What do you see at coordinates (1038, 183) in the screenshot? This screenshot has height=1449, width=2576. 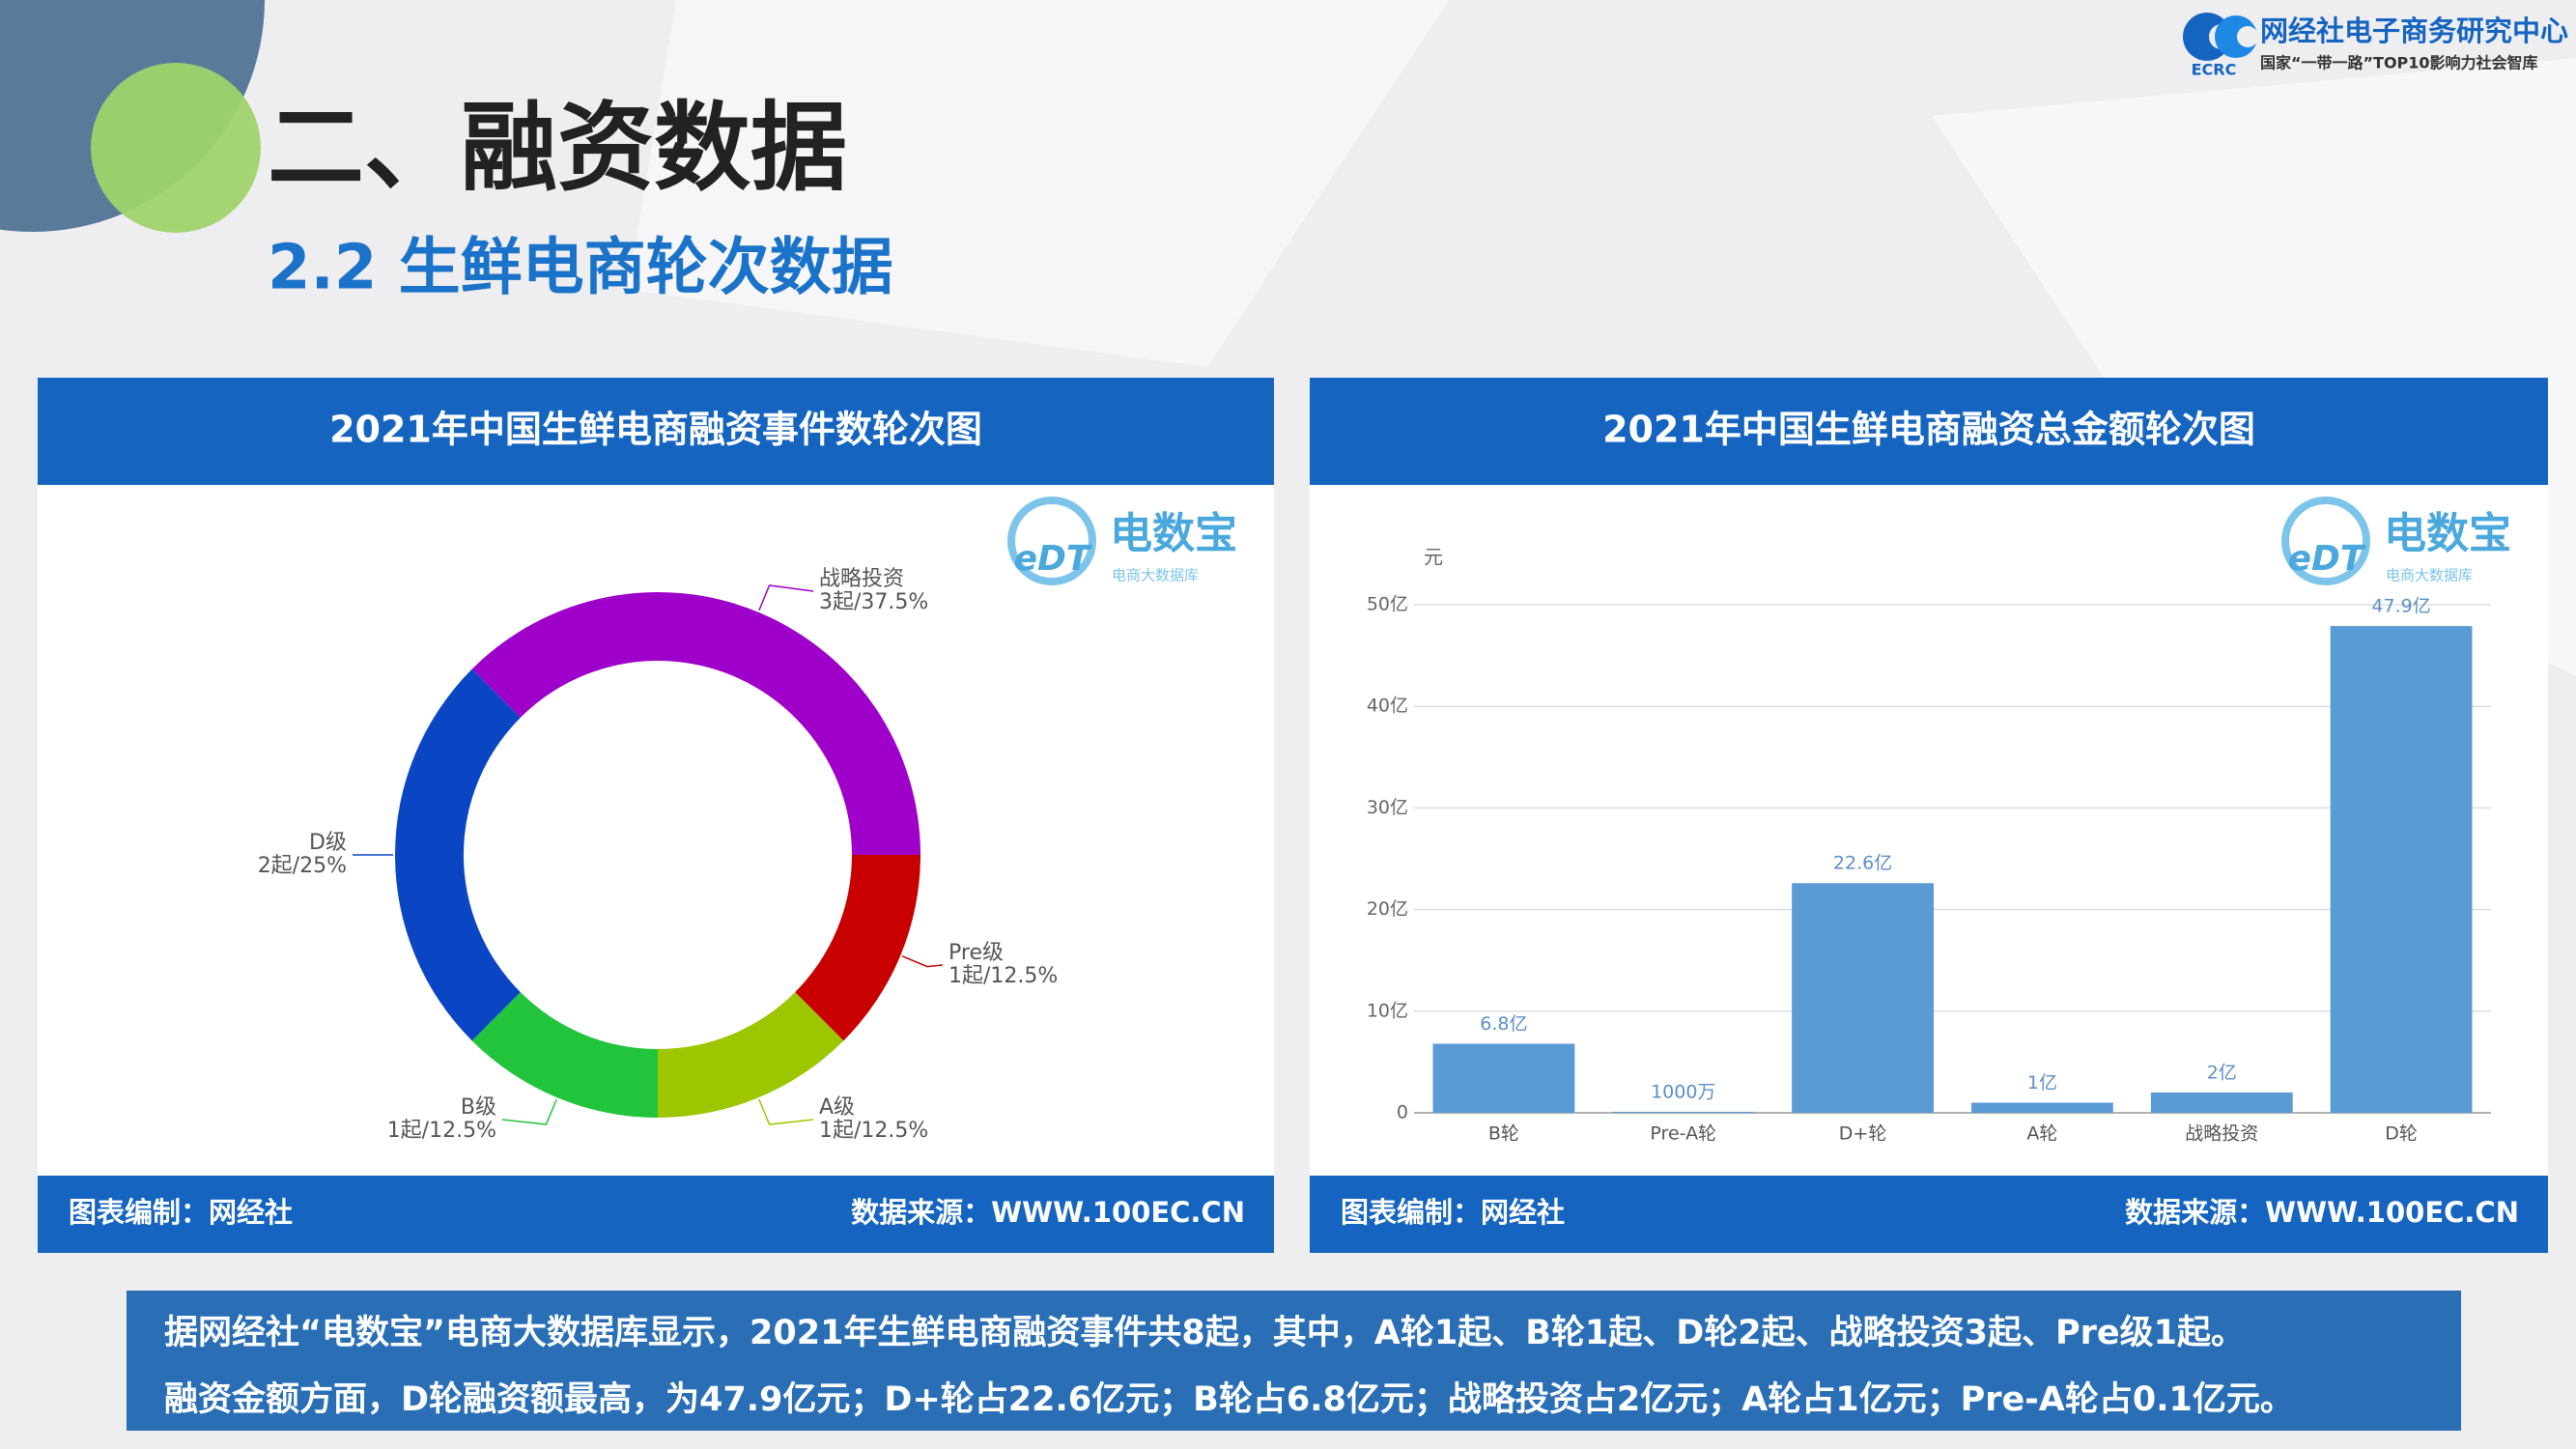 I see `bg-shape` at bounding box center [1038, 183].